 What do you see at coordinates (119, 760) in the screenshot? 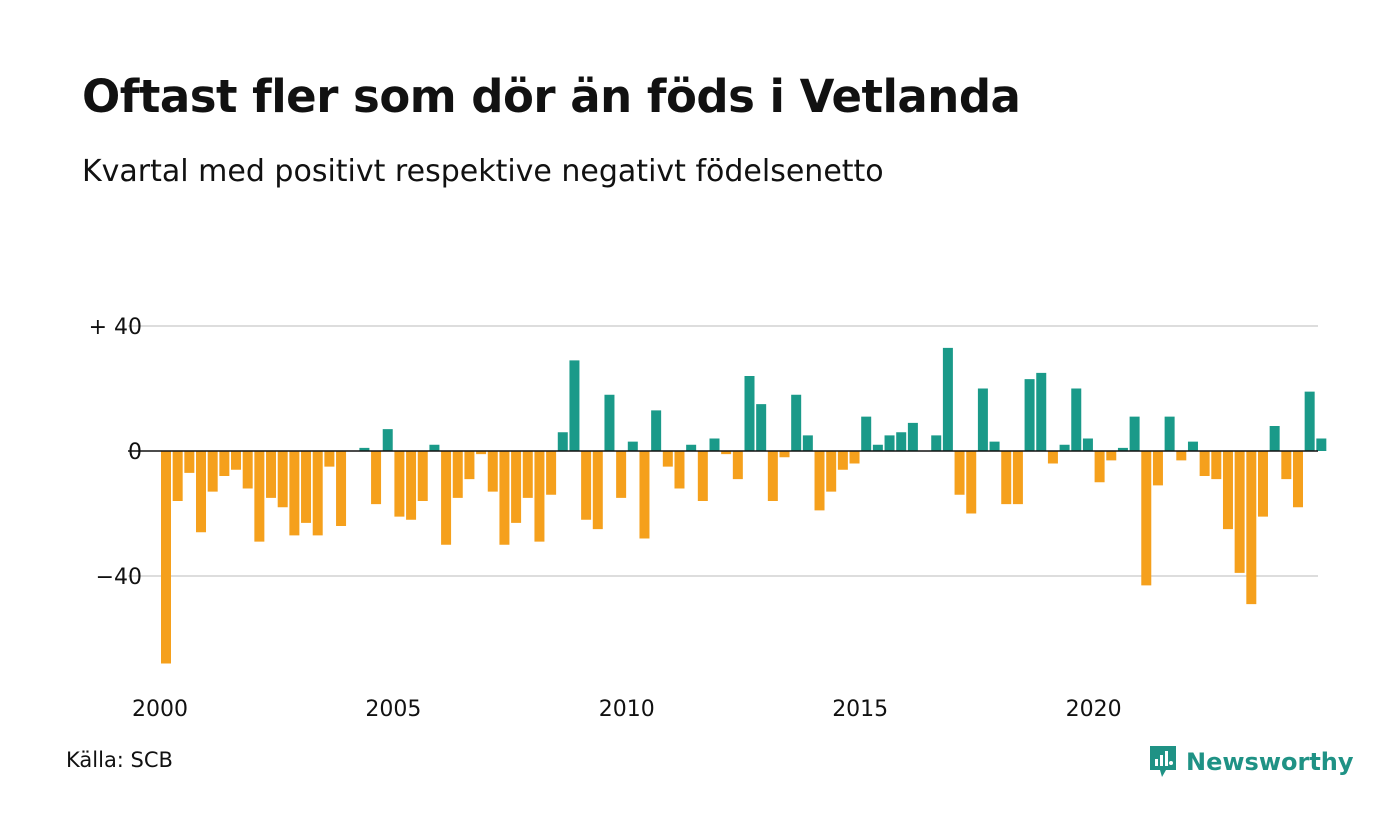
I see `source-label: Källa: SCB` at bounding box center [119, 760].